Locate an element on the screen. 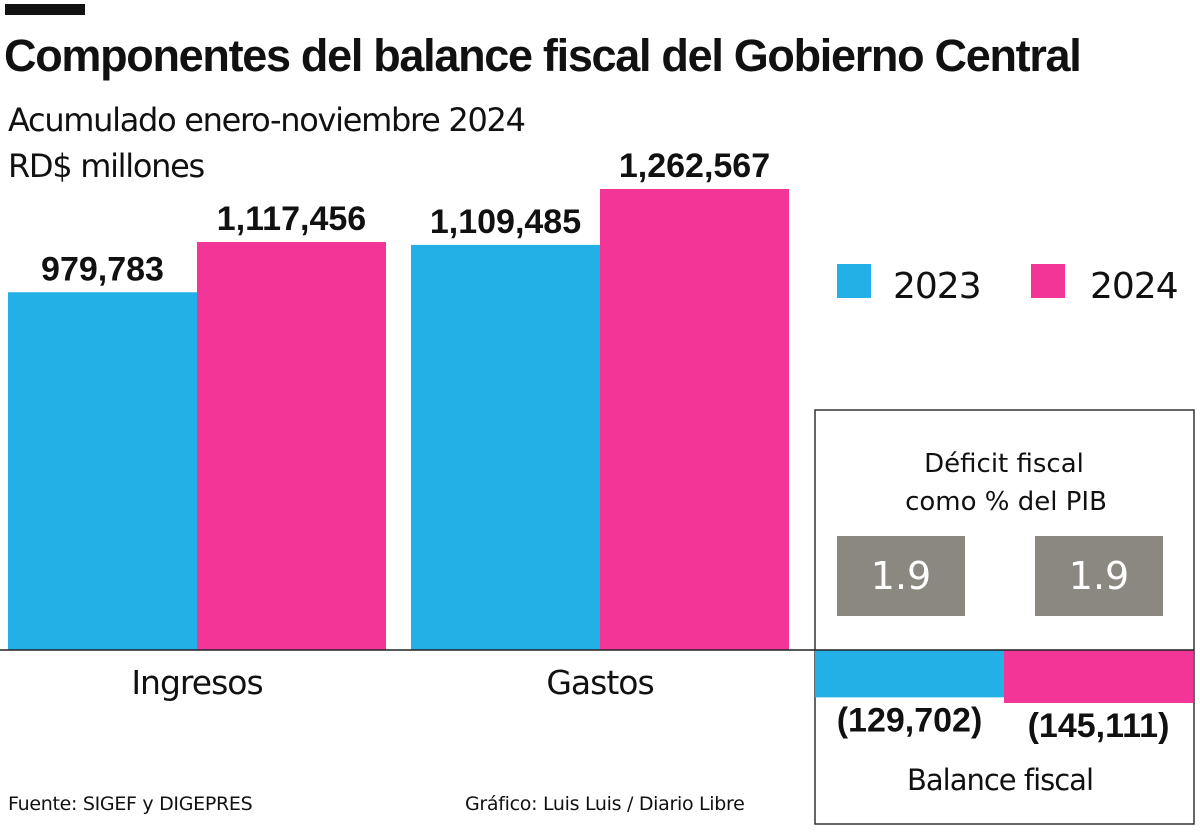 The width and height of the screenshot is (1200, 839). chart-subtitle: Acumulado enero-noviembre 2024 is located at coordinates (267, 120).